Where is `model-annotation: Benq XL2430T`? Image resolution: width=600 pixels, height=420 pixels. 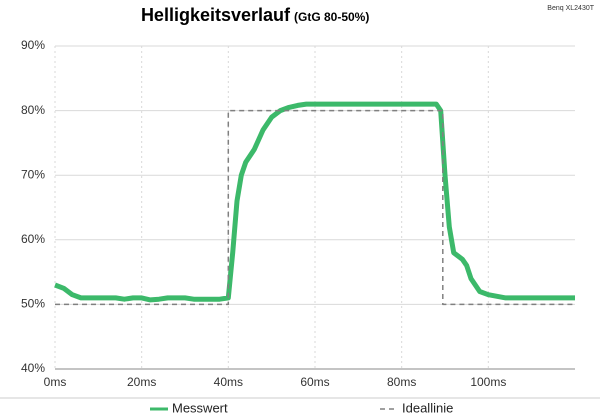
model-annotation: Benq XL2430T is located at coordinates (570, 8).